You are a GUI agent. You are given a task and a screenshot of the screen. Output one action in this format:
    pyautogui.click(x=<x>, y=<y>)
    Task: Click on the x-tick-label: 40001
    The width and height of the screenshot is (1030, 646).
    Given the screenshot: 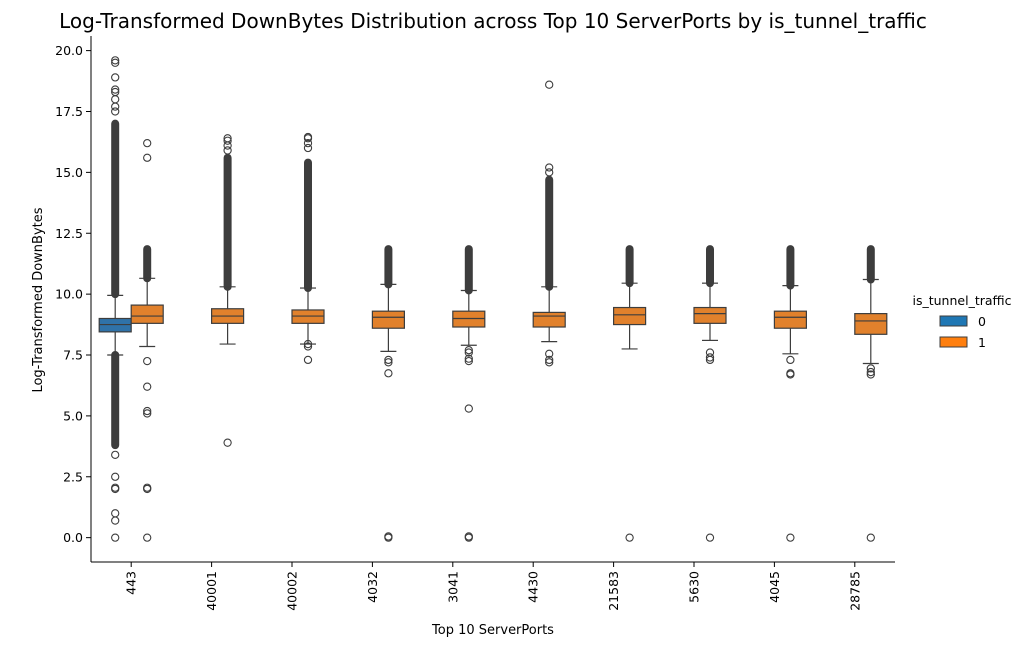 What is the action you would take?
    pyautogui.click(x=211, y=591)
    